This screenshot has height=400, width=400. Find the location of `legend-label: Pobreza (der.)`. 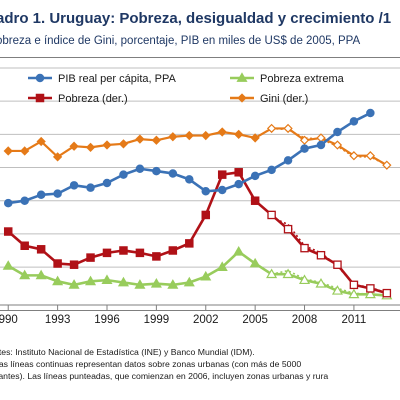

legend-label: Pobreza (der.) is located at coordinates (93, 99).